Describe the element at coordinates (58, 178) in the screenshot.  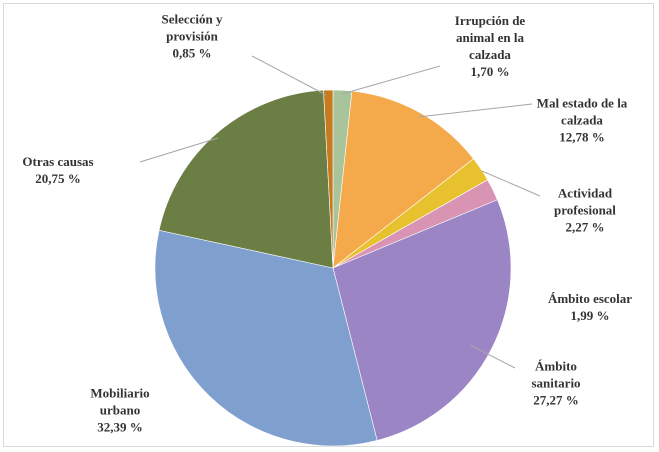
I see `value-label: 20,75 %` at that location.